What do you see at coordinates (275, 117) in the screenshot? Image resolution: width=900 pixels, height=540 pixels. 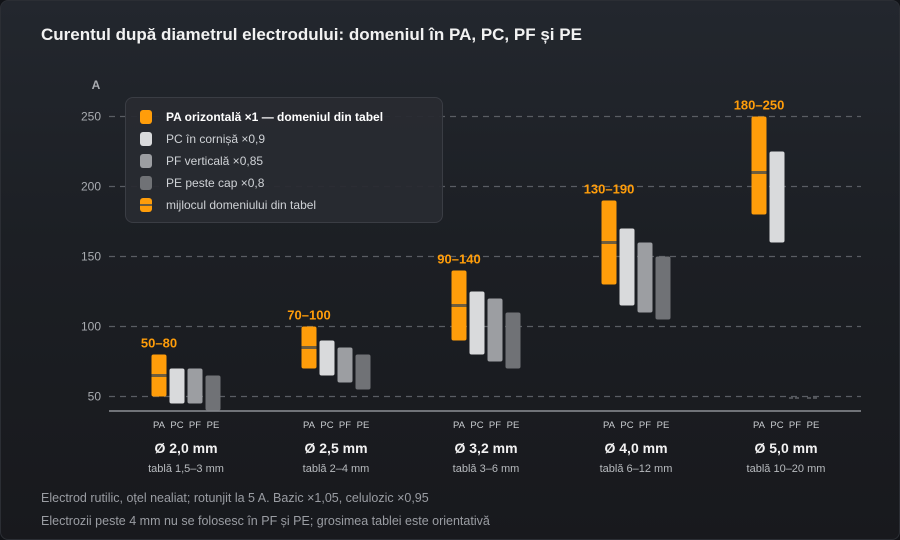 I see `legend-label-pa: PA orizontală ×1 — domeniul din tabel` at bounding box center [275, 117].